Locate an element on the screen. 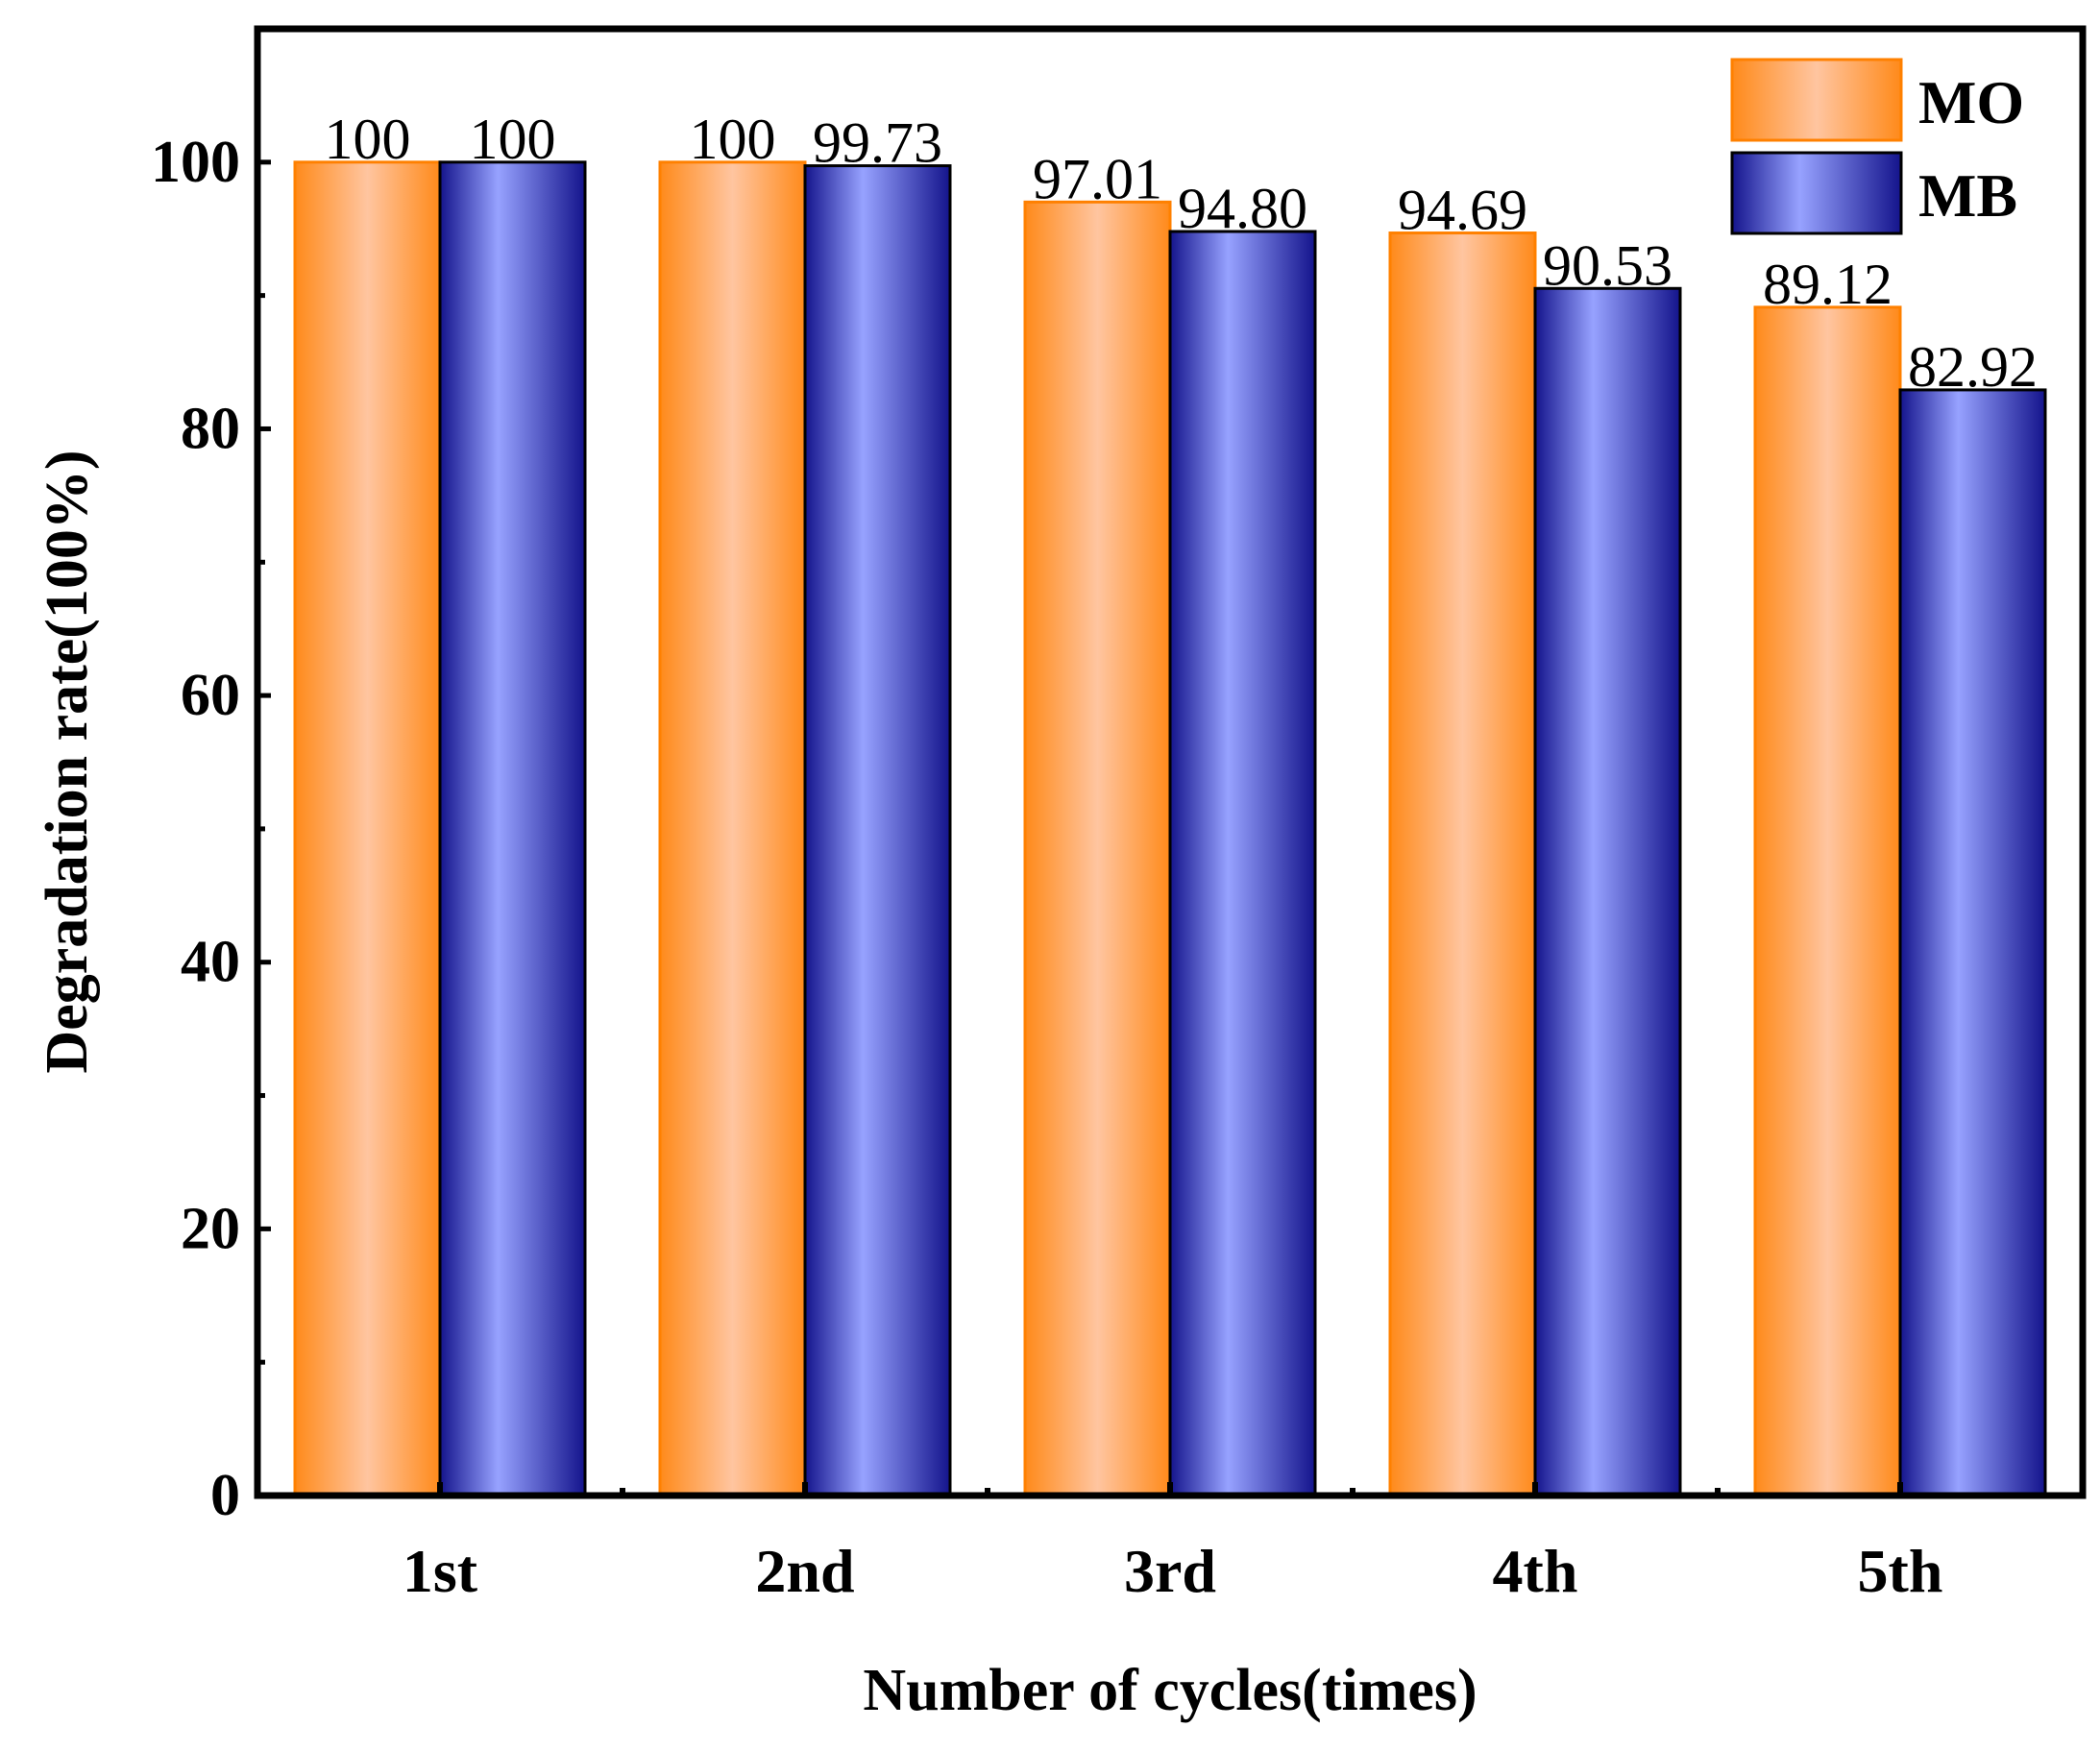 The height and width of the screenshot is (1752, 2100). legend-label-mb: MB is located at coordinates (1967, 195).